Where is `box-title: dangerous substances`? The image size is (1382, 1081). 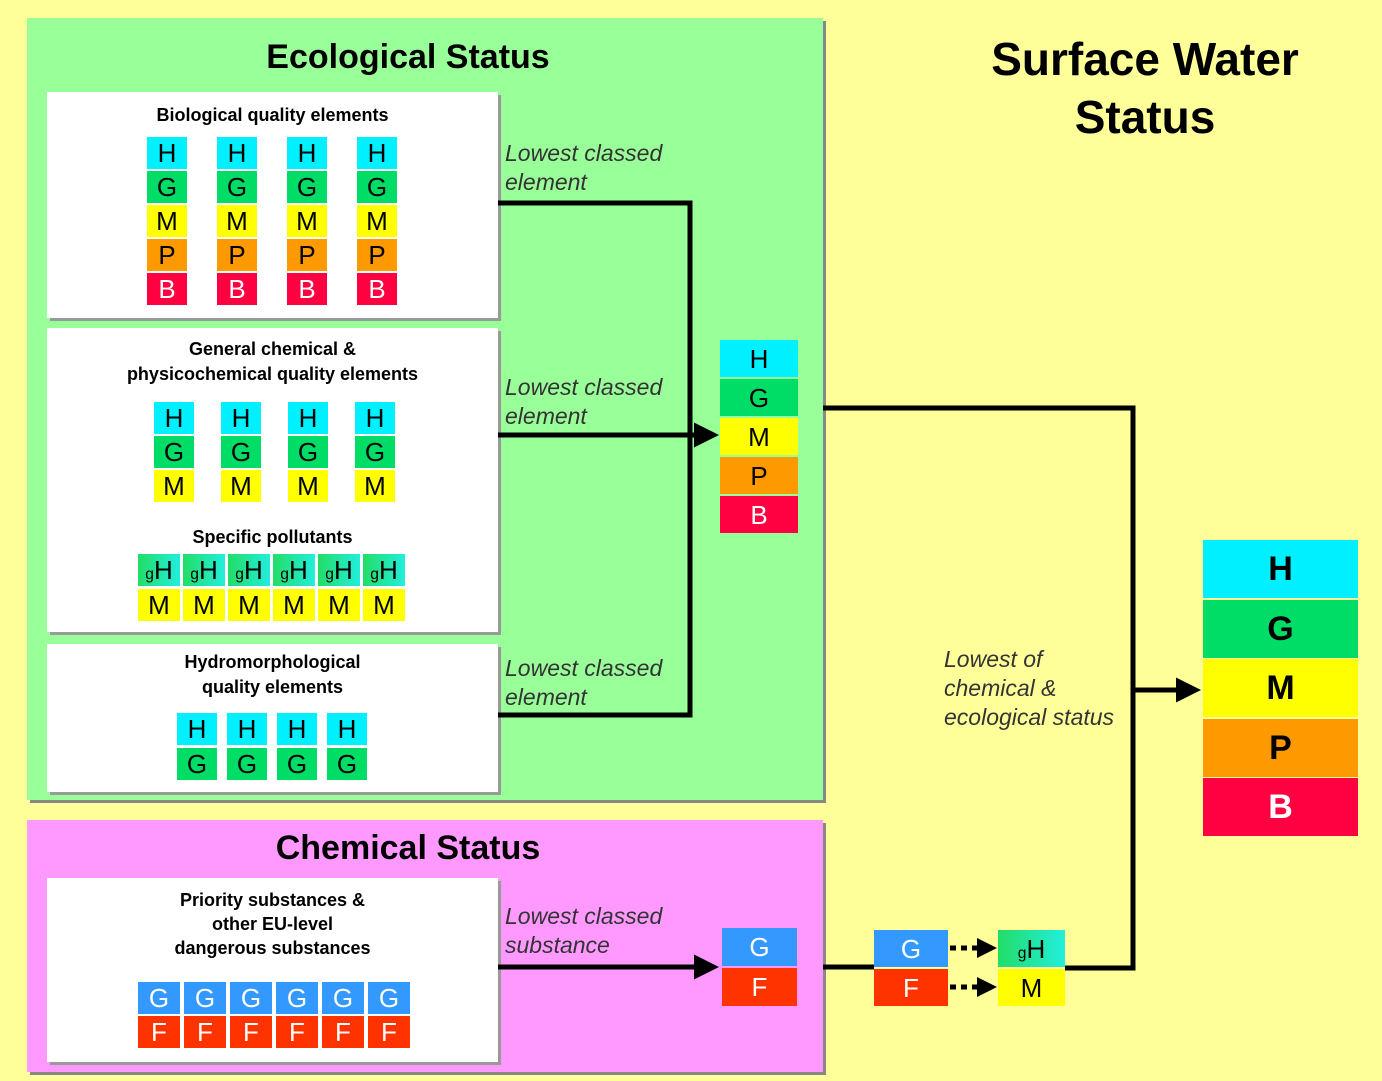 box-title: dangerous substances is located at coordinates (272, 948).